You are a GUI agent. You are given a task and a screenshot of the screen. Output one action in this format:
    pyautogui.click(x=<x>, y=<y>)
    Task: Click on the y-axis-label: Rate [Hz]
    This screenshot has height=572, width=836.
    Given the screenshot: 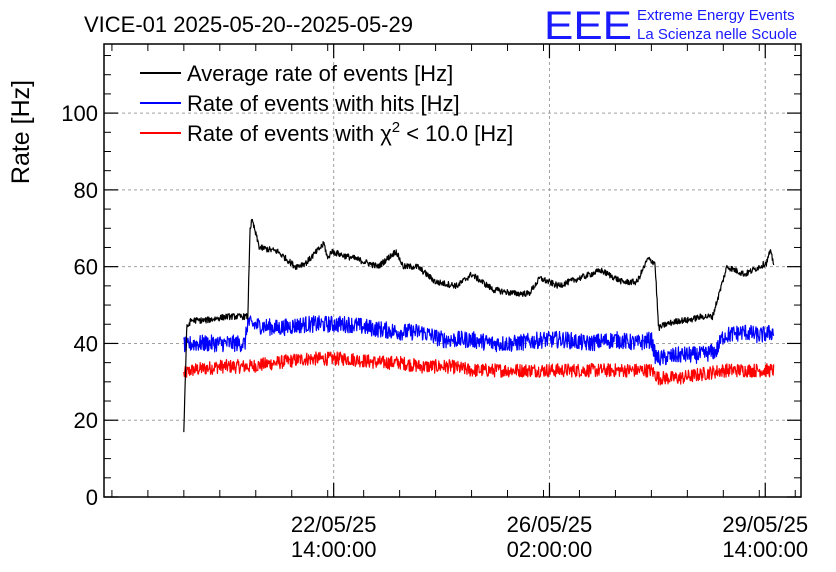 What is the action you would take?
    pyautogui.click(x=21, y=132)
    